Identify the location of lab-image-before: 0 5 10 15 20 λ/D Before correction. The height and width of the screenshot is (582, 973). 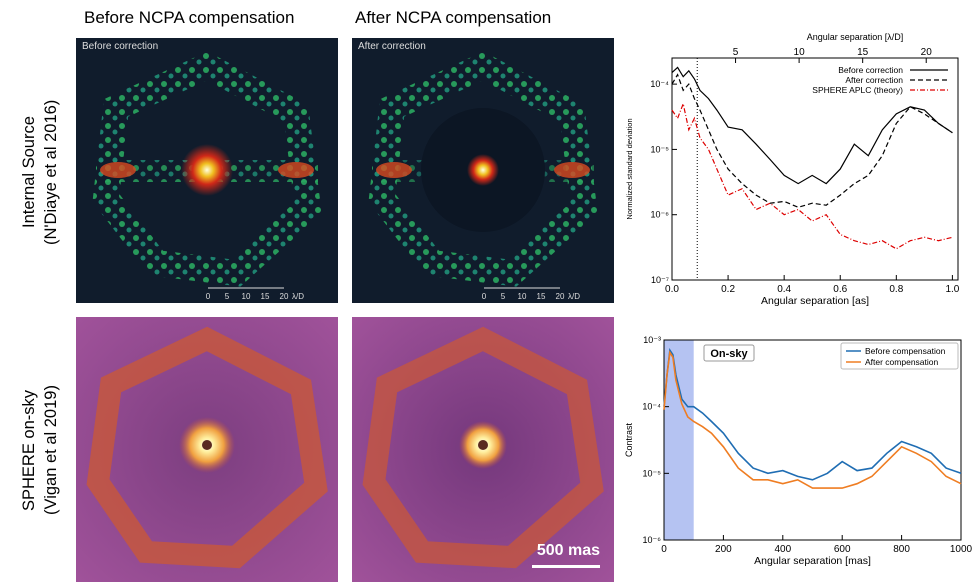
(207, 170).